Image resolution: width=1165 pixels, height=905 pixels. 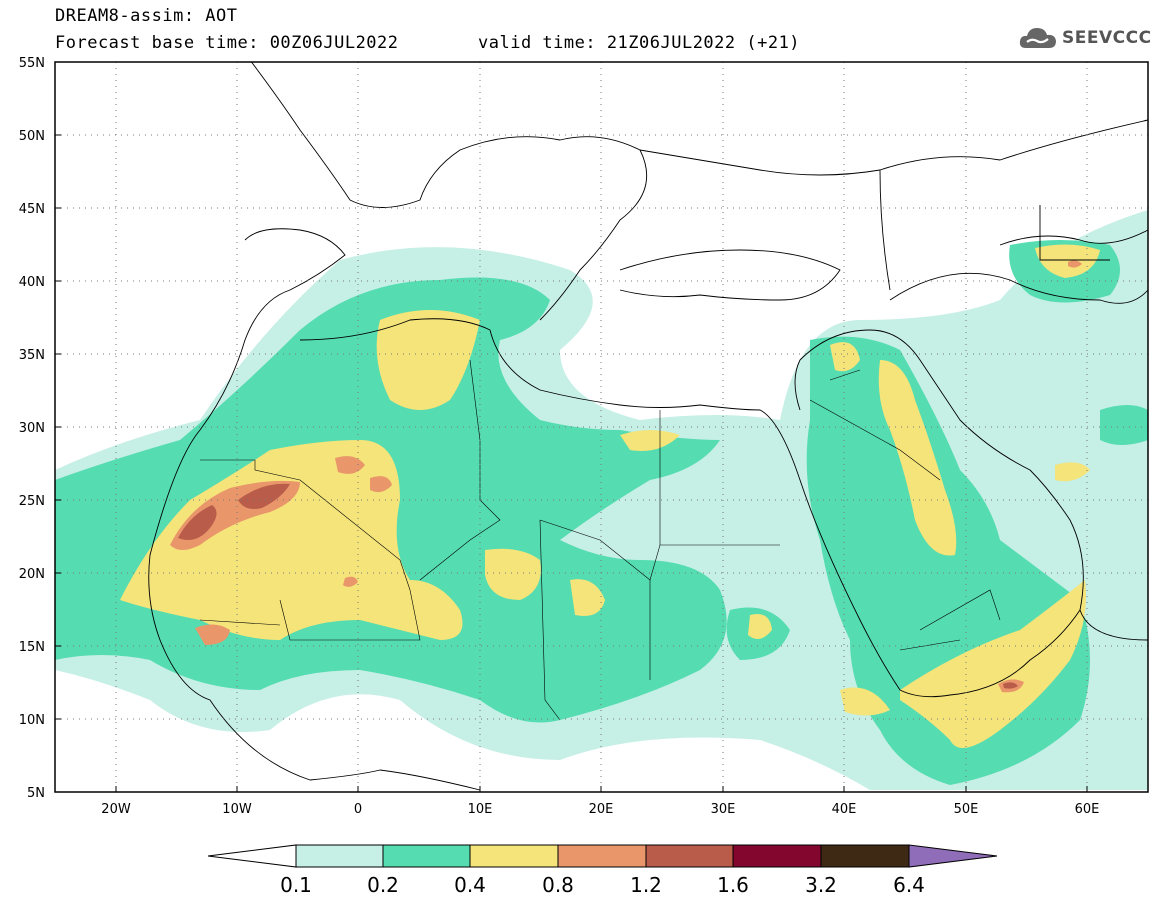 What do you see at coordinates (966, 809) in the screenshot?
I see `lon-label: 50E` at bounding box center [966, 809].